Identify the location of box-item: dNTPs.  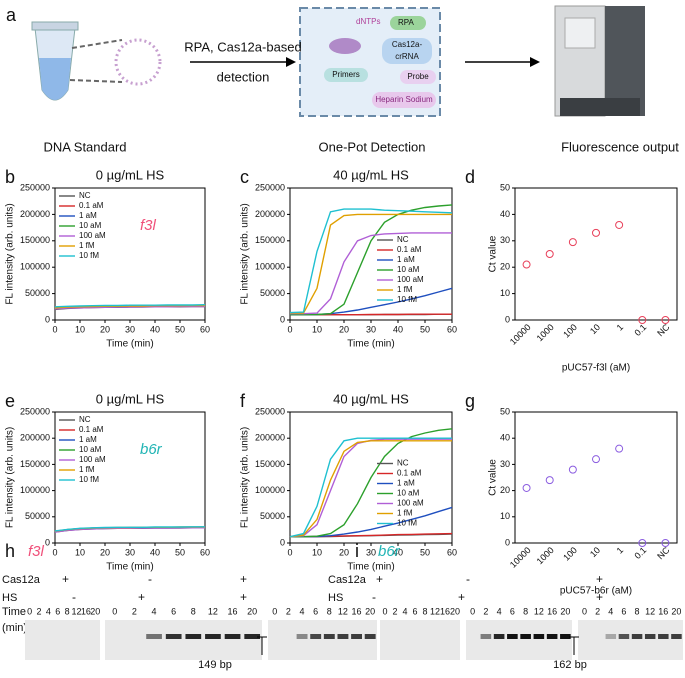
(368, 21).